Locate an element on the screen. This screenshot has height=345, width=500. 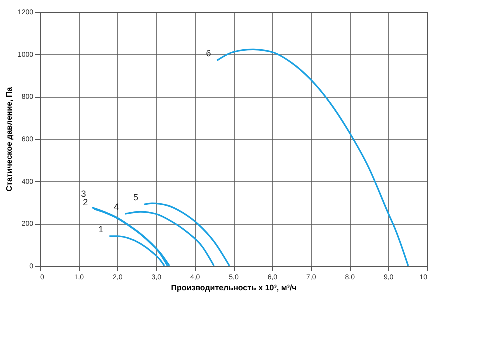
series-label: 3 is located at coordinates (83, 193).